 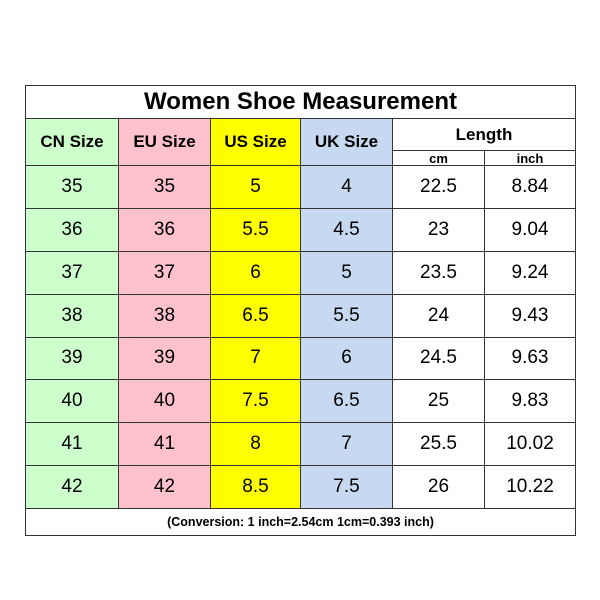 What do you see at coordinates (530, 229) in the screenshot?
I see `table-cell: 9.04` at bounding box center [530, 229].